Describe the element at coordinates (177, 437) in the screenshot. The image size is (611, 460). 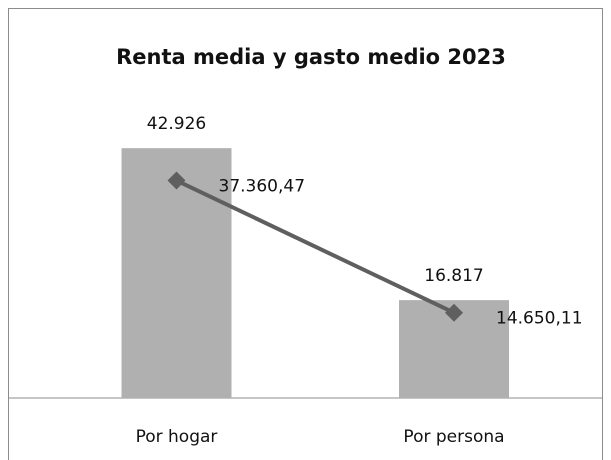
I see `x-tick-label: Por hogar` at that location.